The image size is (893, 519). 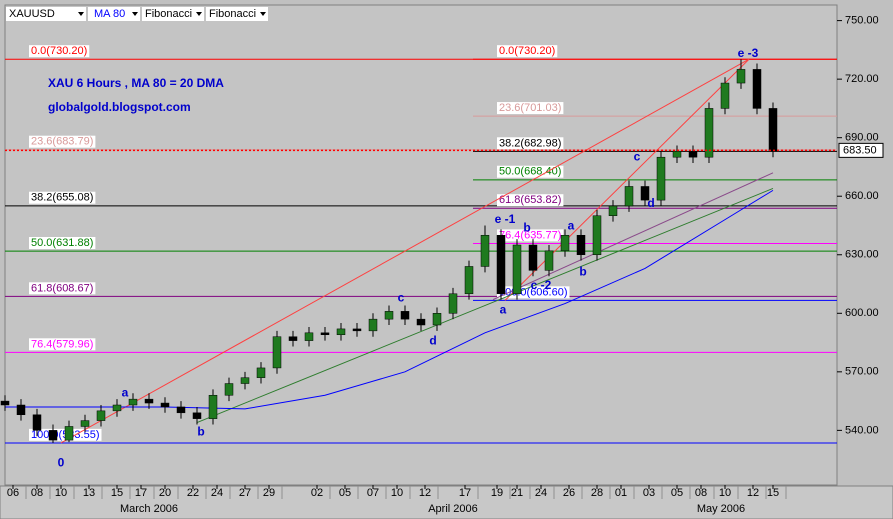 I want to click on x-tick-label: 29, so click(x=269, y=493).